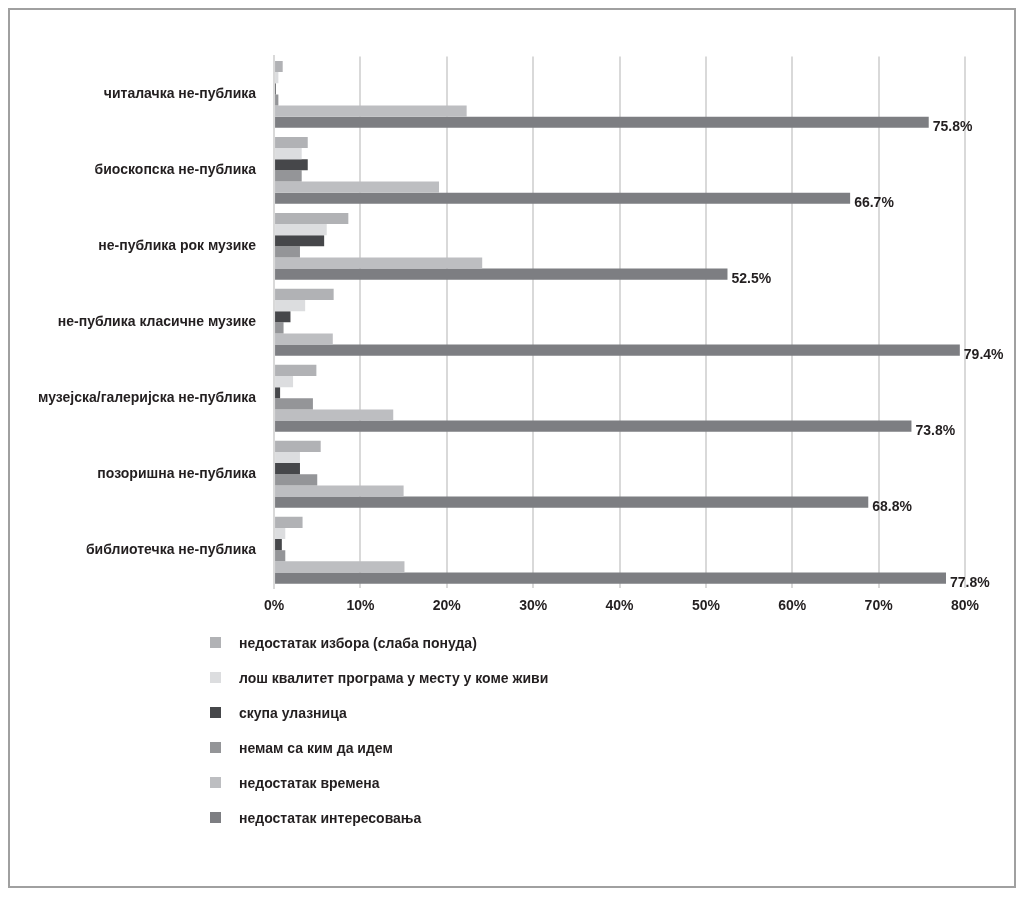 The image size is (1027, 900). I want to click on x-tick-label: 10%, so click(360, 605).